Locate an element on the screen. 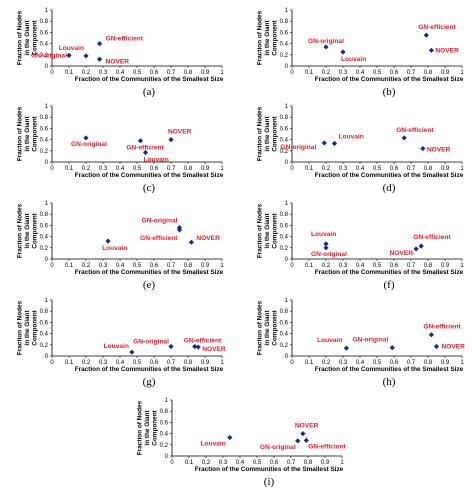  x-tick-label: 0.1 is located at coordinates (189, 463).